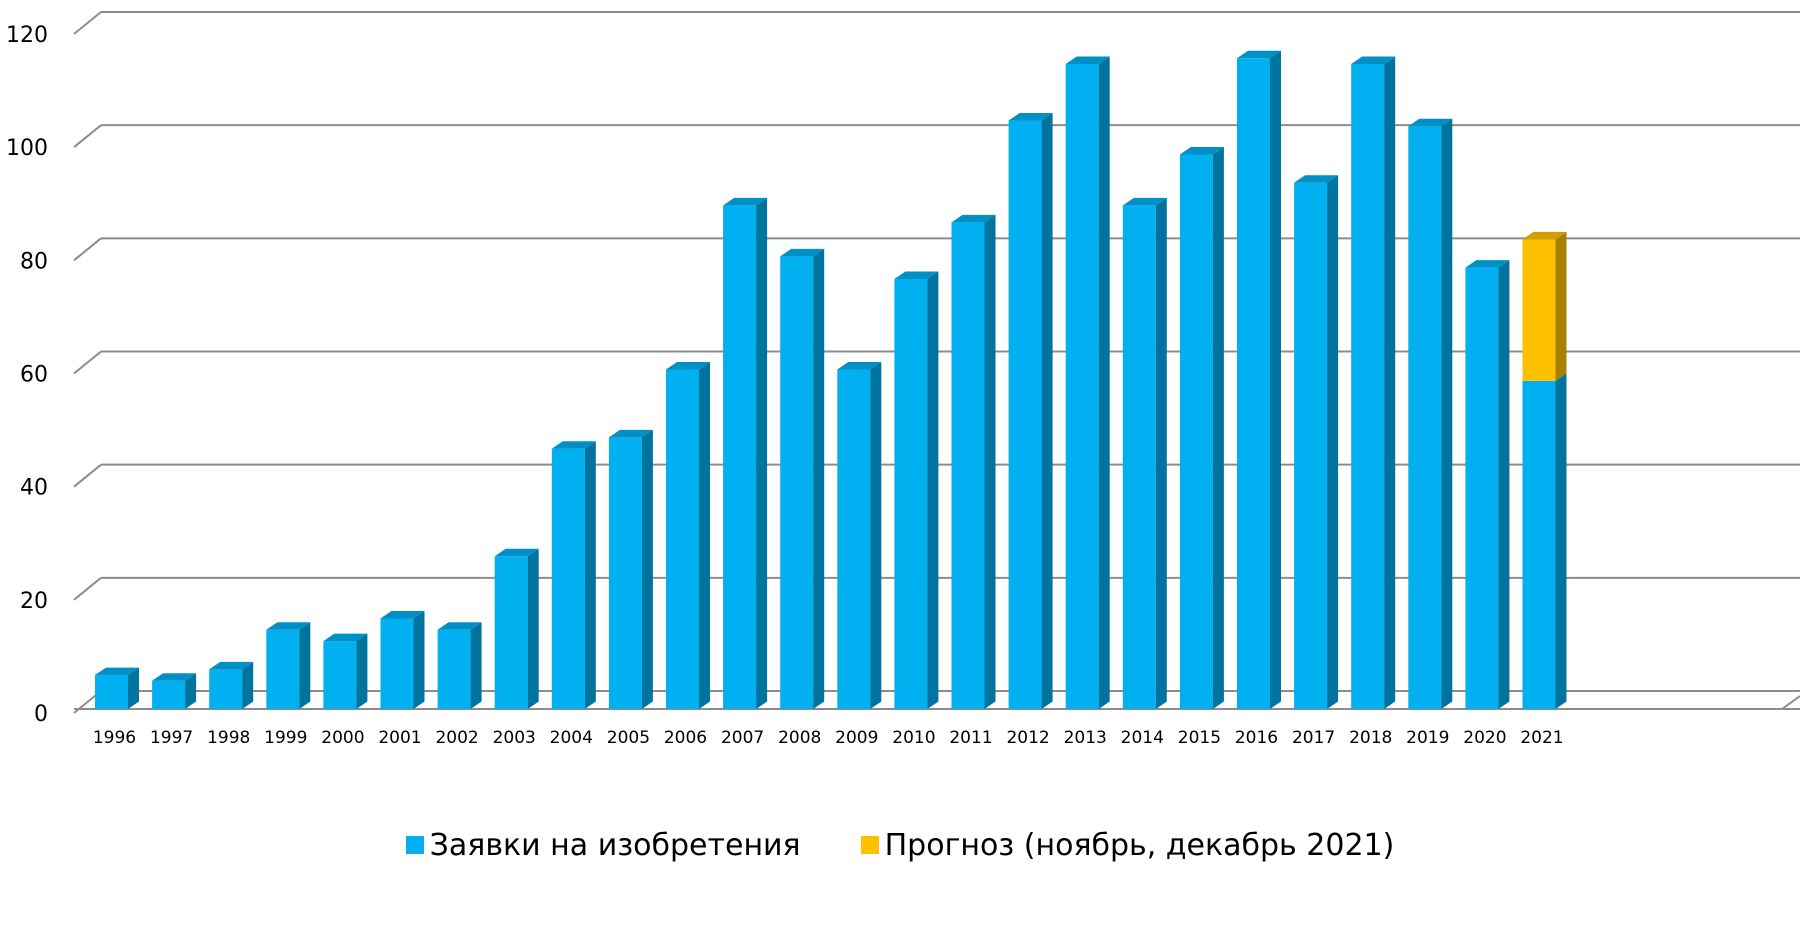 This screenshot has width=1800, height=948. What do you see at coordinates (111, 692) in the screenshot?
I see `bar-1996-front` at bounding box center [111, 692].